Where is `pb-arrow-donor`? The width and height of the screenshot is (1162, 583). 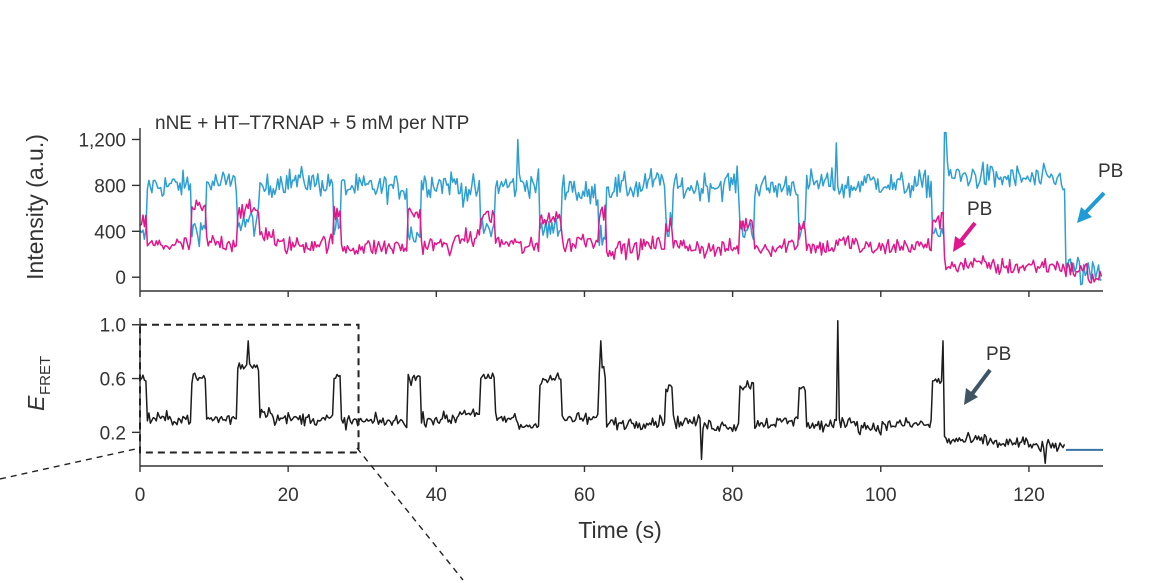 pb-arrow-donor is located at coordinates (1091, 207).